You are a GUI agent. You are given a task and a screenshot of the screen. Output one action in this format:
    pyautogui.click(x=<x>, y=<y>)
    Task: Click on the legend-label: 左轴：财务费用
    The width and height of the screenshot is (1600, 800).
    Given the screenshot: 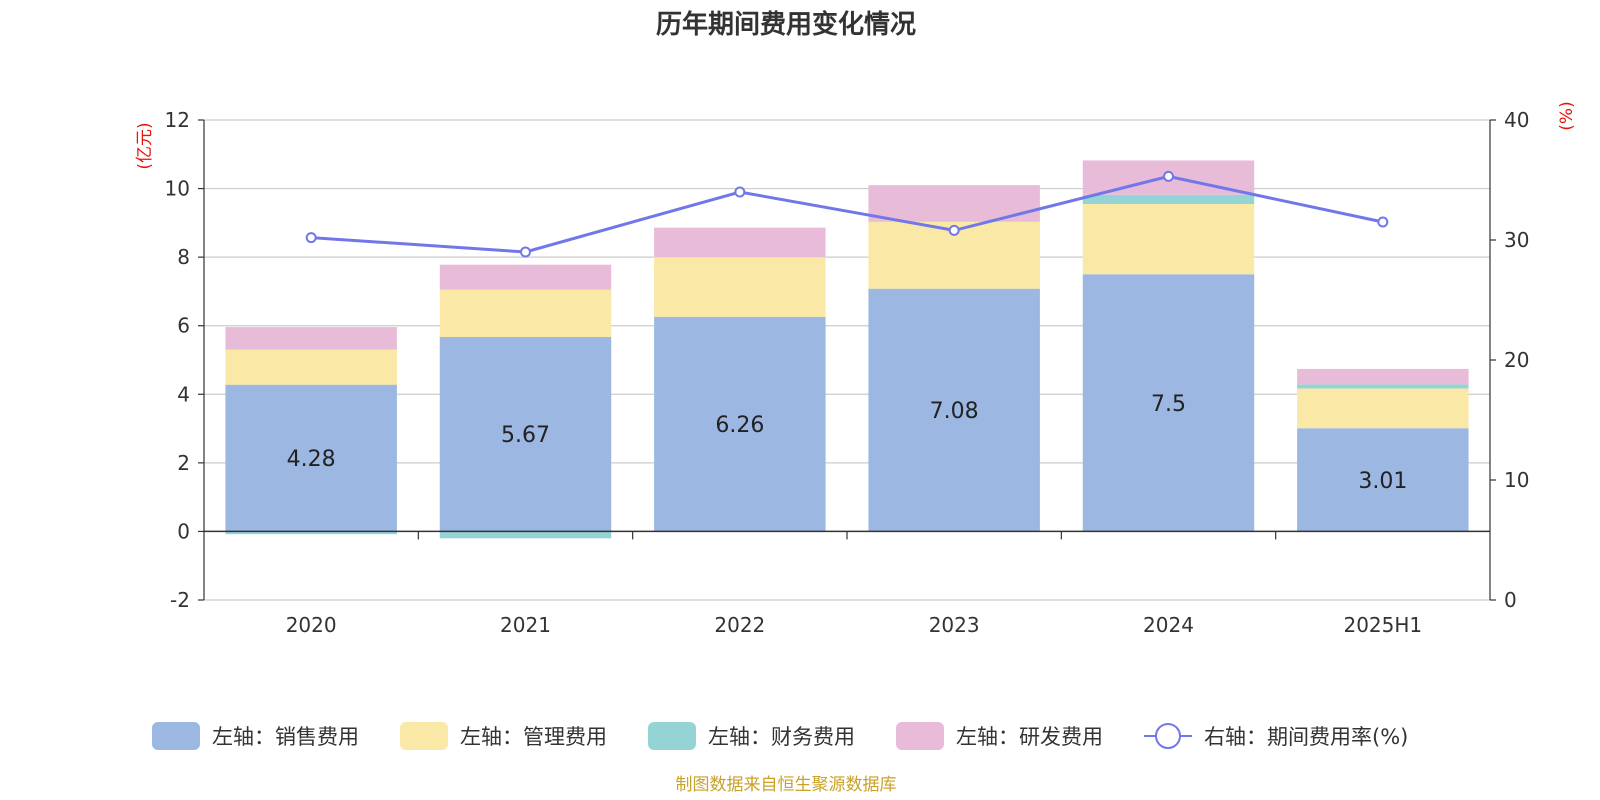 What is the action you would take?
    pyautogui.click(x=781, y=737)
    